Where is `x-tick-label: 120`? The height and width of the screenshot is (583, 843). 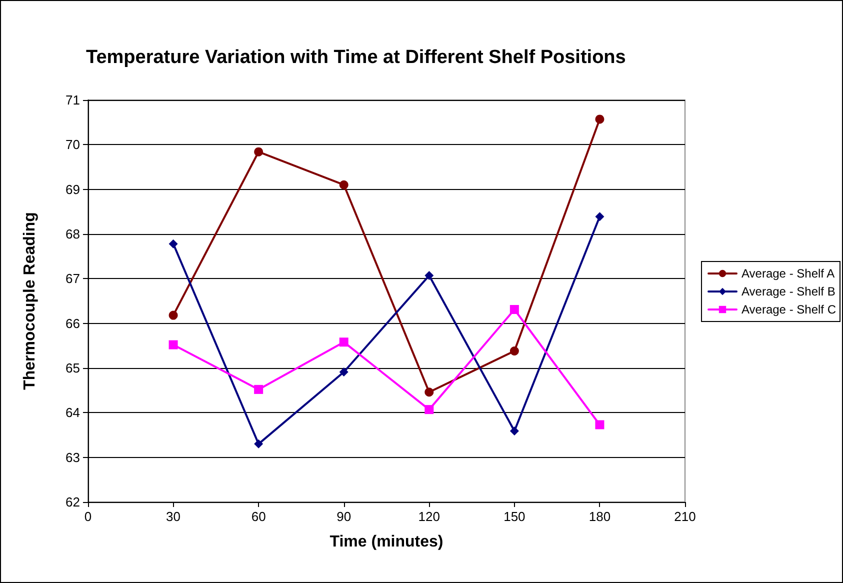 x-tick-label: 120 is located at coordinates (429, 516).